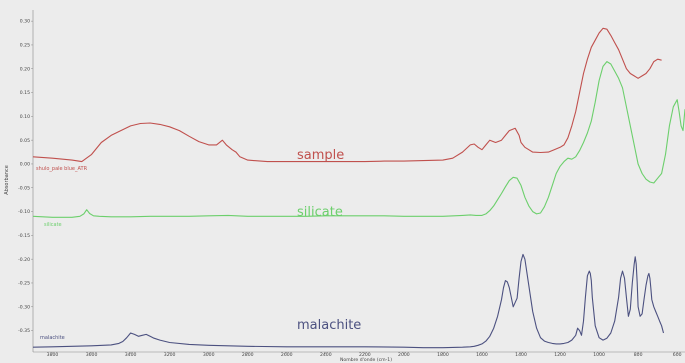 The image size is (685, 363). Describe the element at coordinates (24, 212) in the screenshot. I see `y-tick-label: -0.10` at that location.